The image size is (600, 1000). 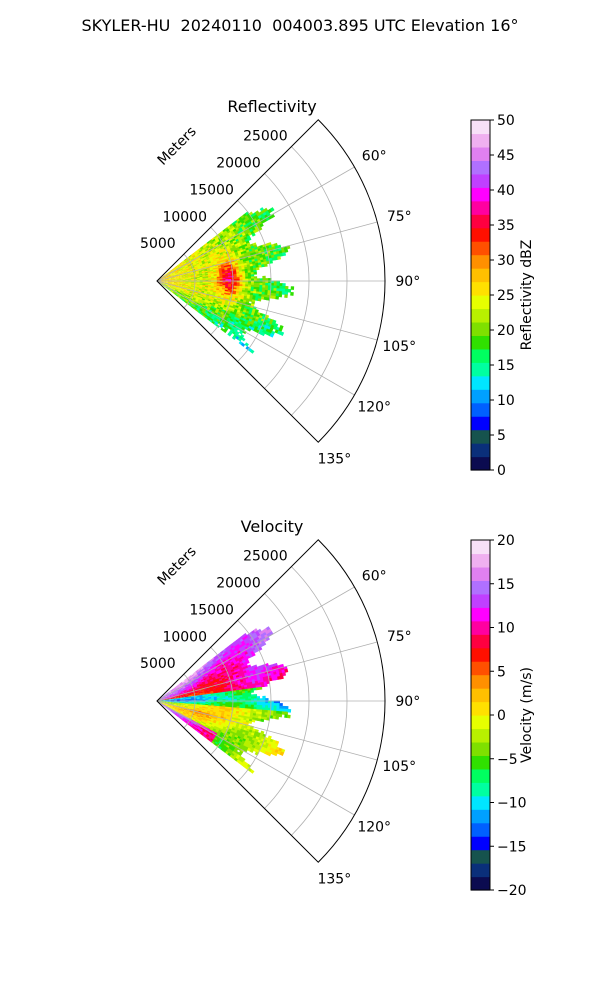 I want to click on radial-tick-label: 20000, so click(x=238, y=584).